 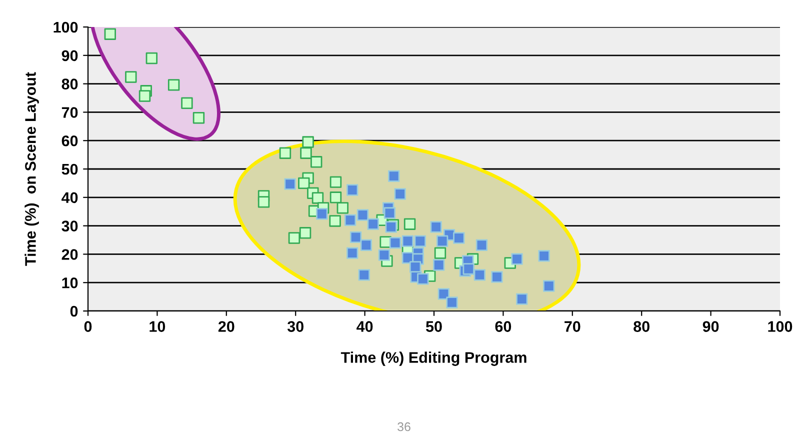 I want to click on y-tick-label: 100, so click(x=66, y=27).